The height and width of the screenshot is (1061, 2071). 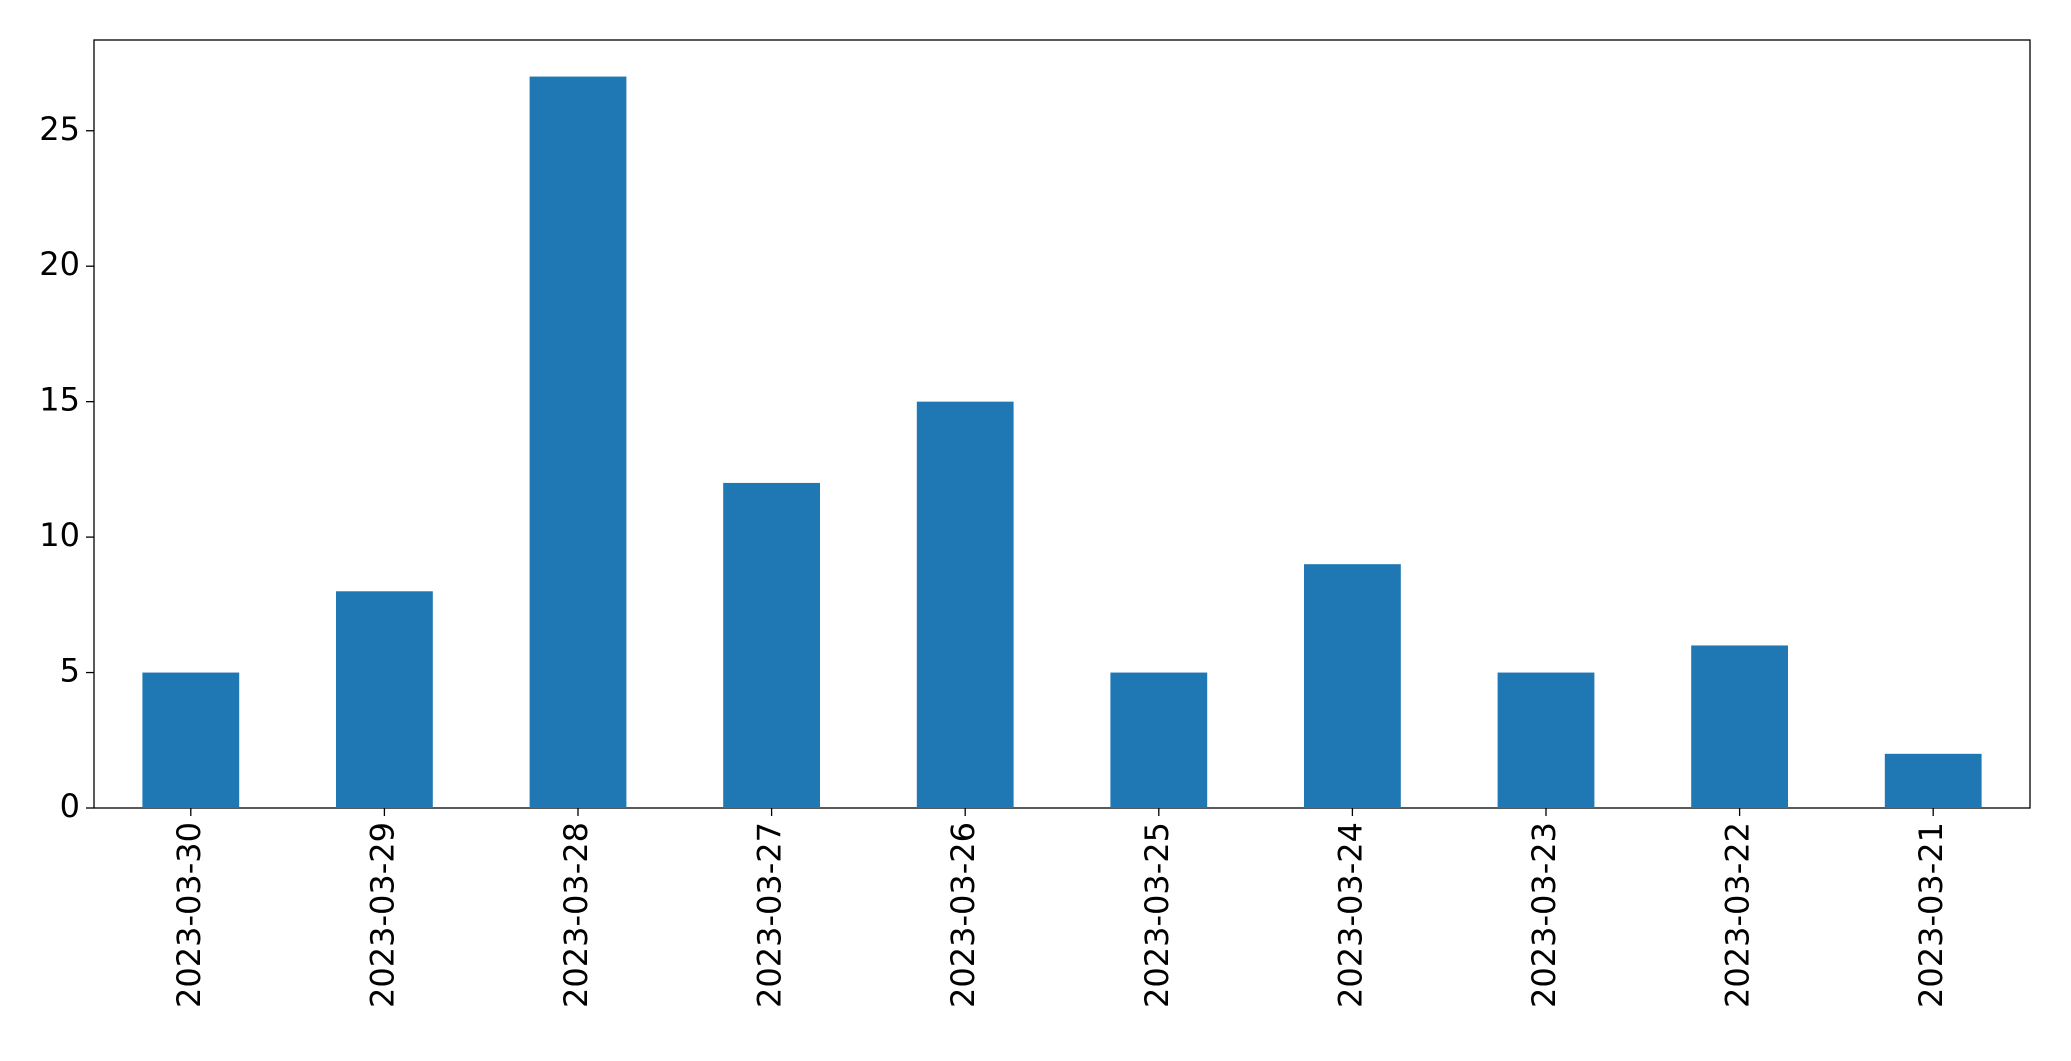 What do you see at coordinates (70, 671) in the screenshot?
I see `y-tick-label: 5` at bounding box center [70, 671].